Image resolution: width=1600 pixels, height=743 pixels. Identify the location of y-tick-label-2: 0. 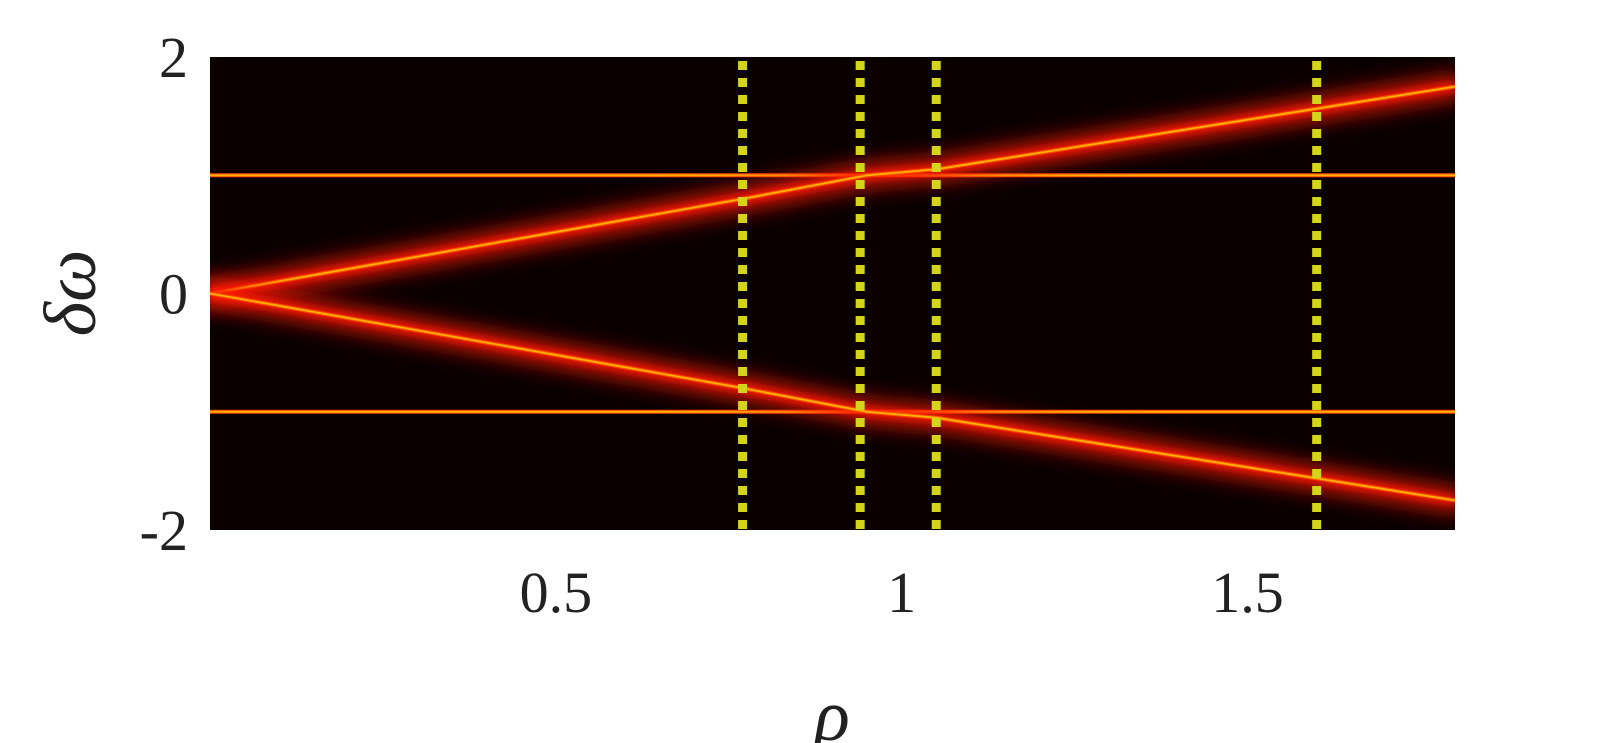
(173, 294).